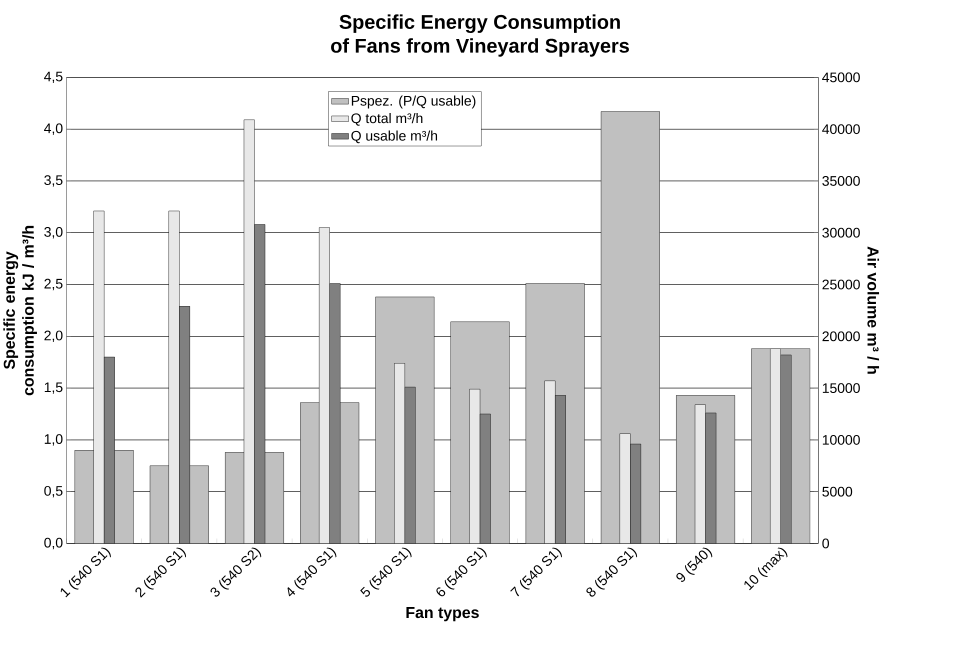 The image size is (963, 656). I want to click on y2-tick-label: 30000, so click(841, 233).